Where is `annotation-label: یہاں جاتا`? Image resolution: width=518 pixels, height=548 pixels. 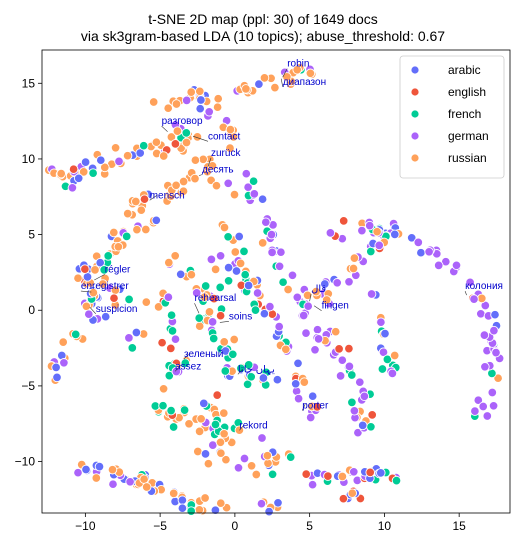 annotation-label: یہاں جاتا is located at coordinates (256, 369).